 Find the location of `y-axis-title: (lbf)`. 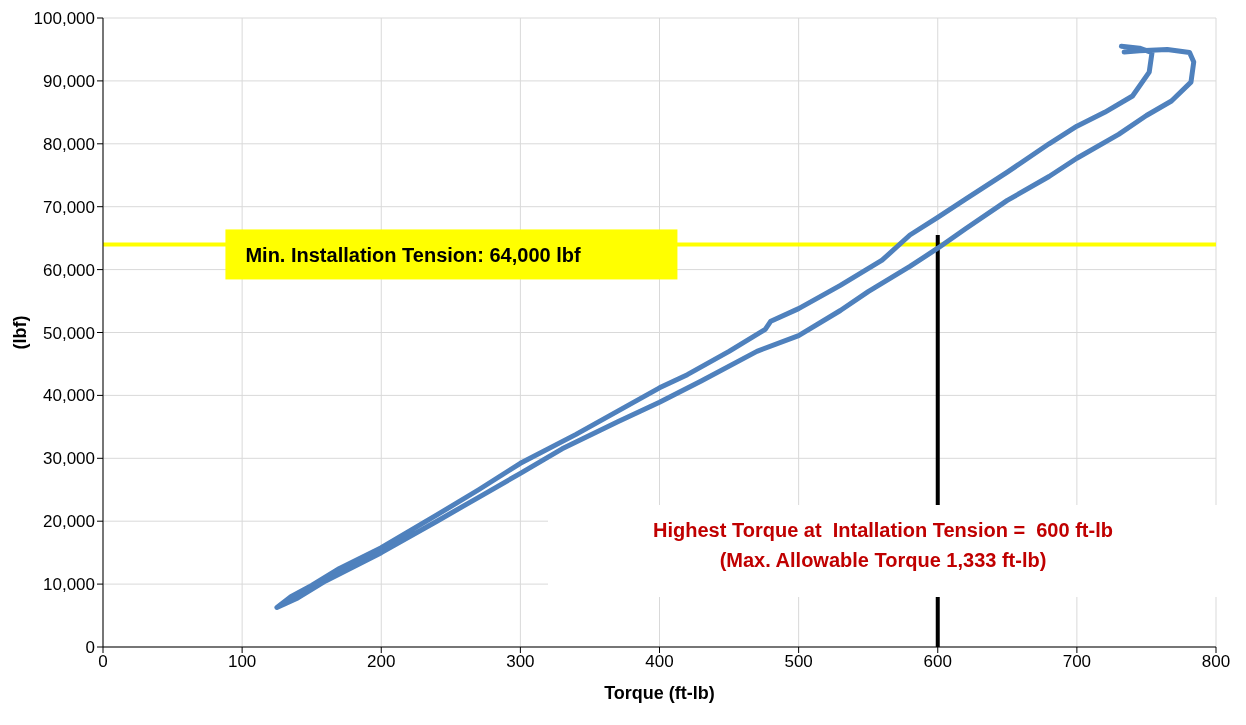

y-axis-title: (lbf) is located at coordinates (20, 332).